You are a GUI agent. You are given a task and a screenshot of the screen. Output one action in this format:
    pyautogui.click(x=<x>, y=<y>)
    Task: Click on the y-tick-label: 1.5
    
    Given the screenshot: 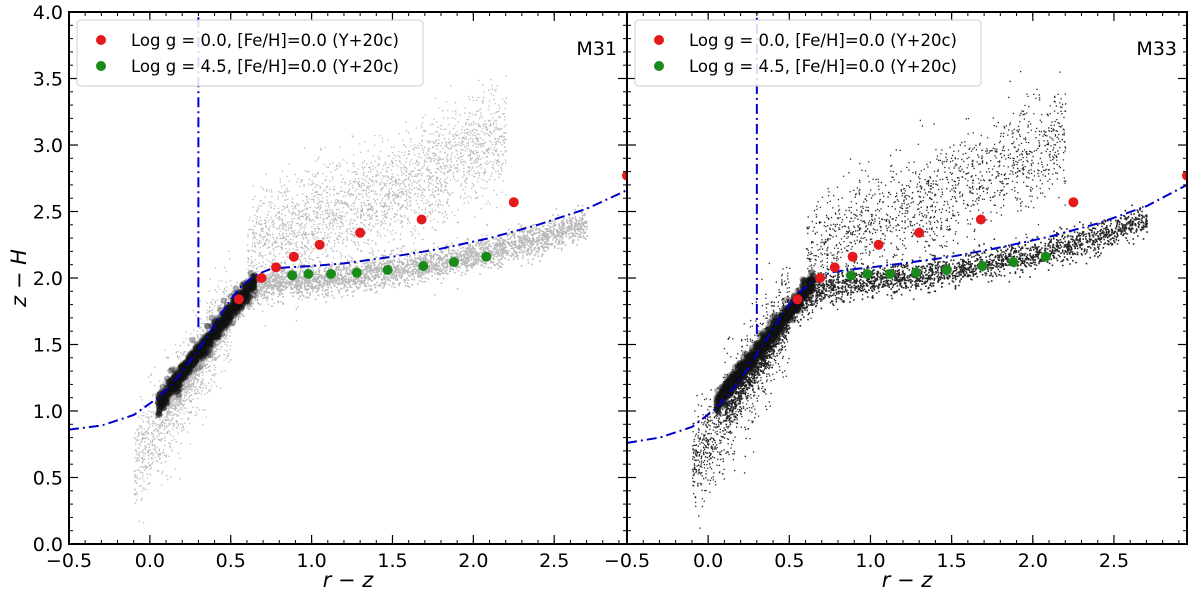 What is the action you would take?
    pyautogui.click(x=48, y=346)
    